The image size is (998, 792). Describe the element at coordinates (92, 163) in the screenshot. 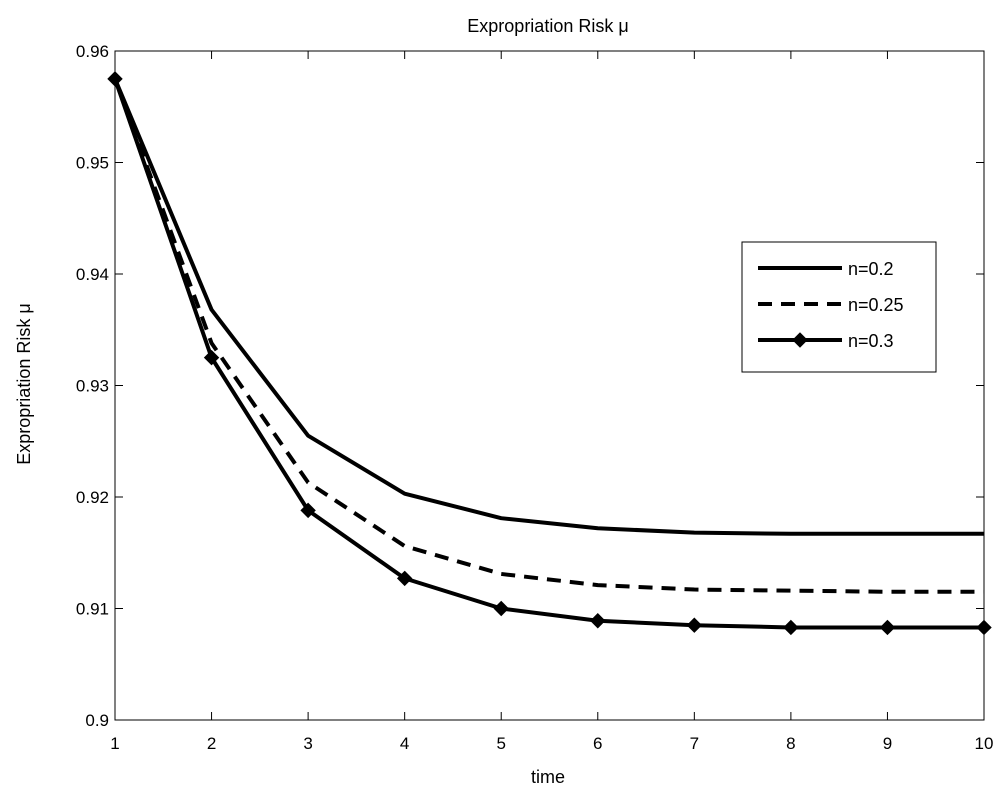

I see `y-tick-label: 0.95` at that location.